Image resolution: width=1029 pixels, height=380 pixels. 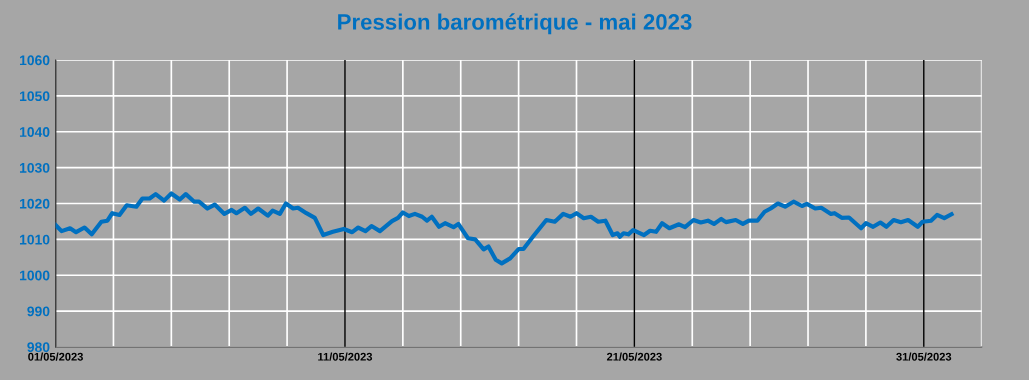 I want to click on x-tick-label: 01/05/2023, so click(x=55, y=356).